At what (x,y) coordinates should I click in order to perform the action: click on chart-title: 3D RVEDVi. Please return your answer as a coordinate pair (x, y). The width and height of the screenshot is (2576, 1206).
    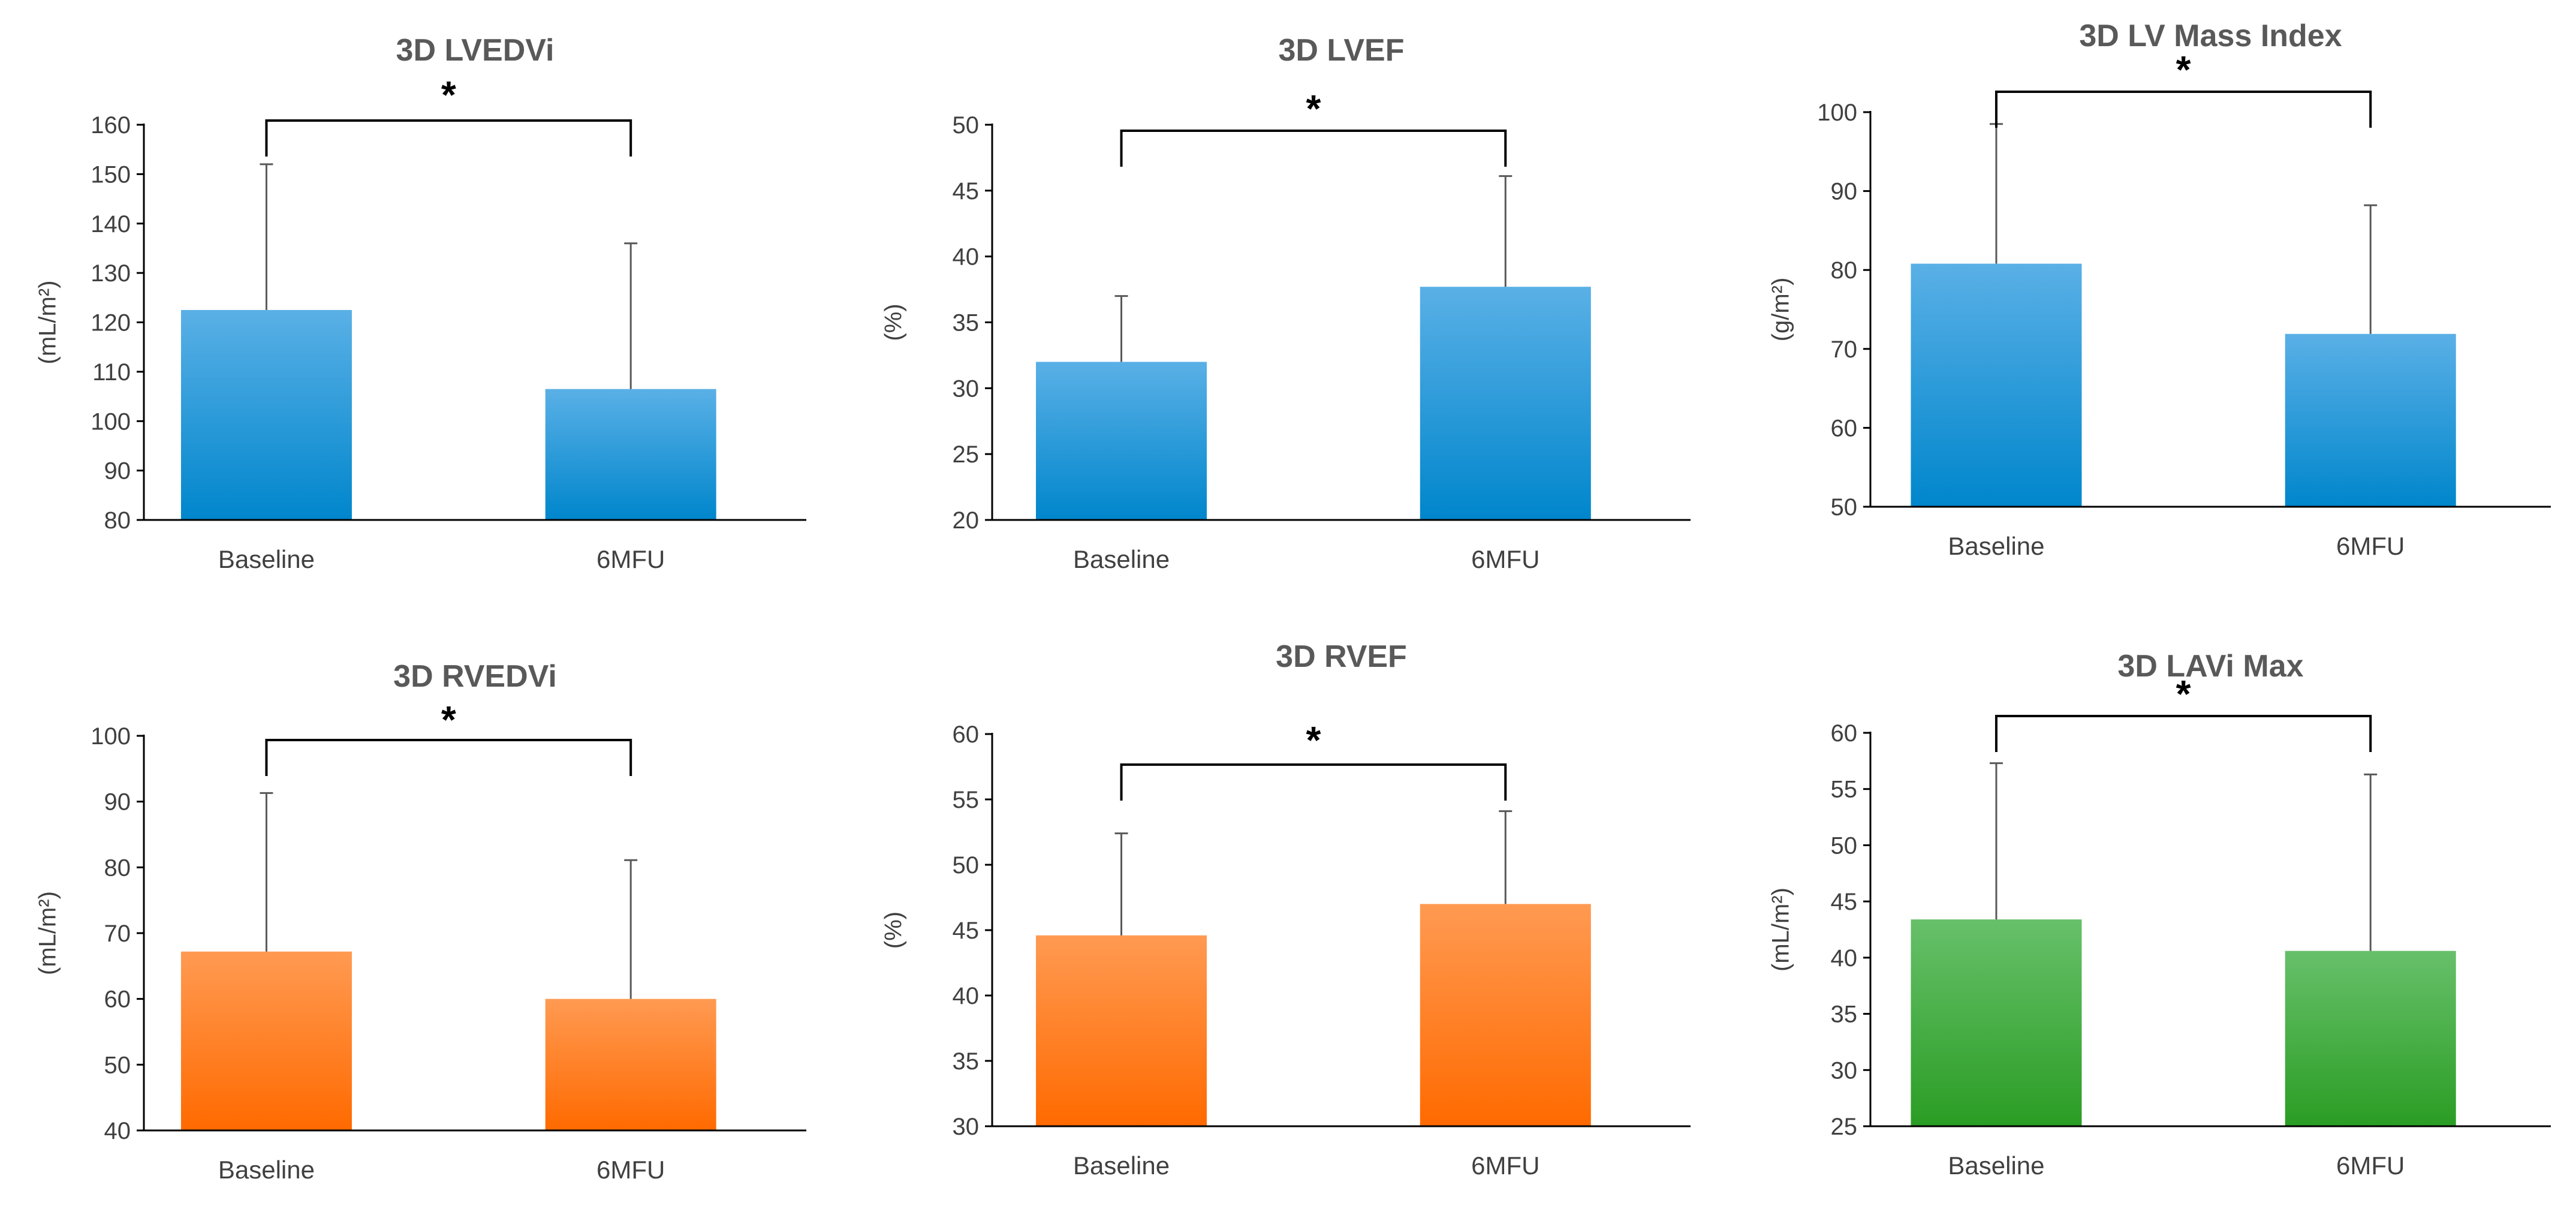
    Looking at the image, I should click on (475, 677).